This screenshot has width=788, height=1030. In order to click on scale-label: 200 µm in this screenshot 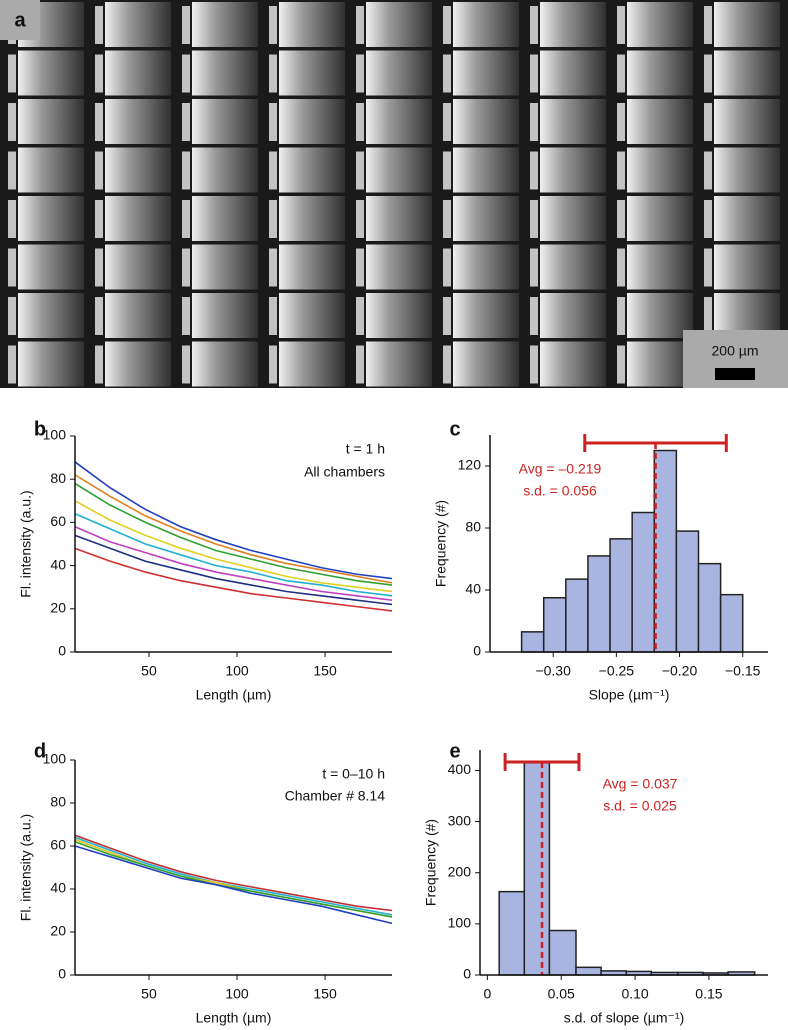, I will do `click(735, 351)`.